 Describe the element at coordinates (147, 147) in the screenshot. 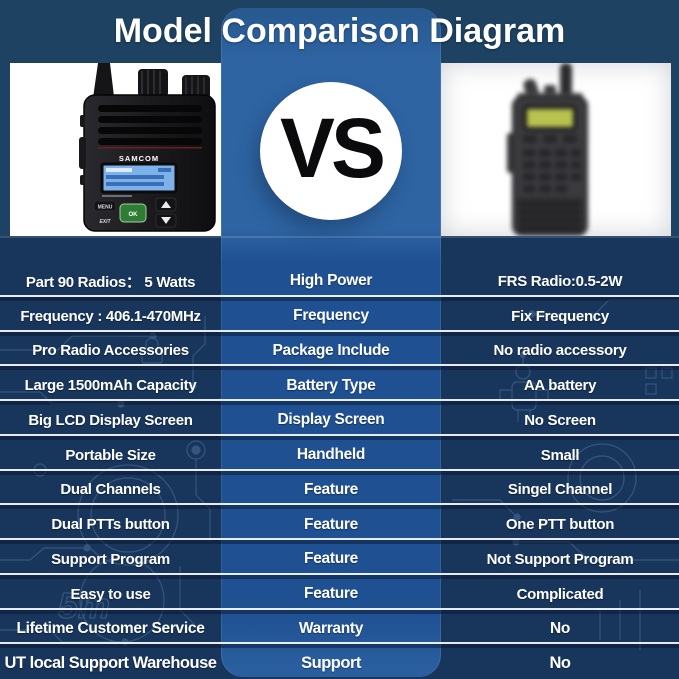

I see `part90-radio-illustration: SAMCOM MENU OK EXIT` at that location.